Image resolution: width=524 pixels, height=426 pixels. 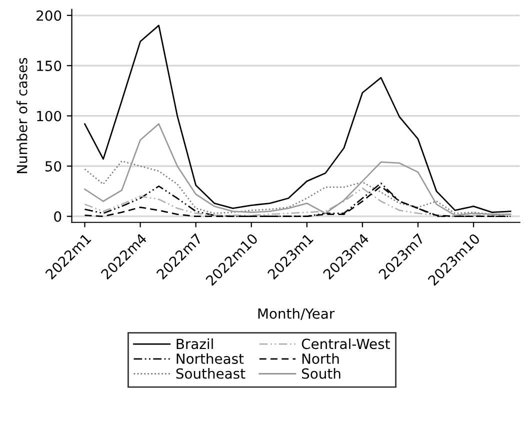 I want to click on x-axis-title: Month/Year, so click(x=296, y=314).